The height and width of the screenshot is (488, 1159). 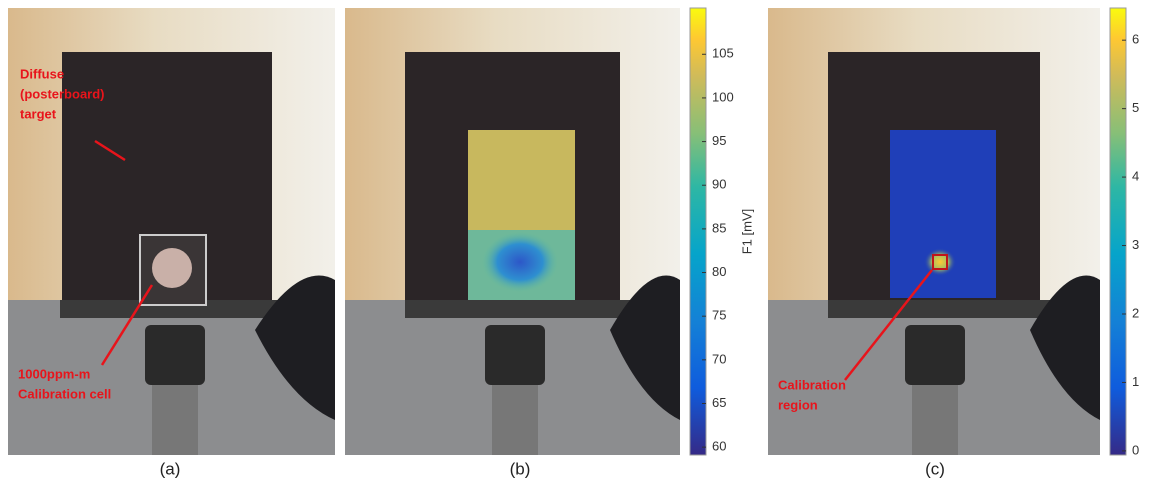 What do you see at coordinates (520, 468) in the screenshot?
I see `caption: (b)` at bounding box center [520, 468].